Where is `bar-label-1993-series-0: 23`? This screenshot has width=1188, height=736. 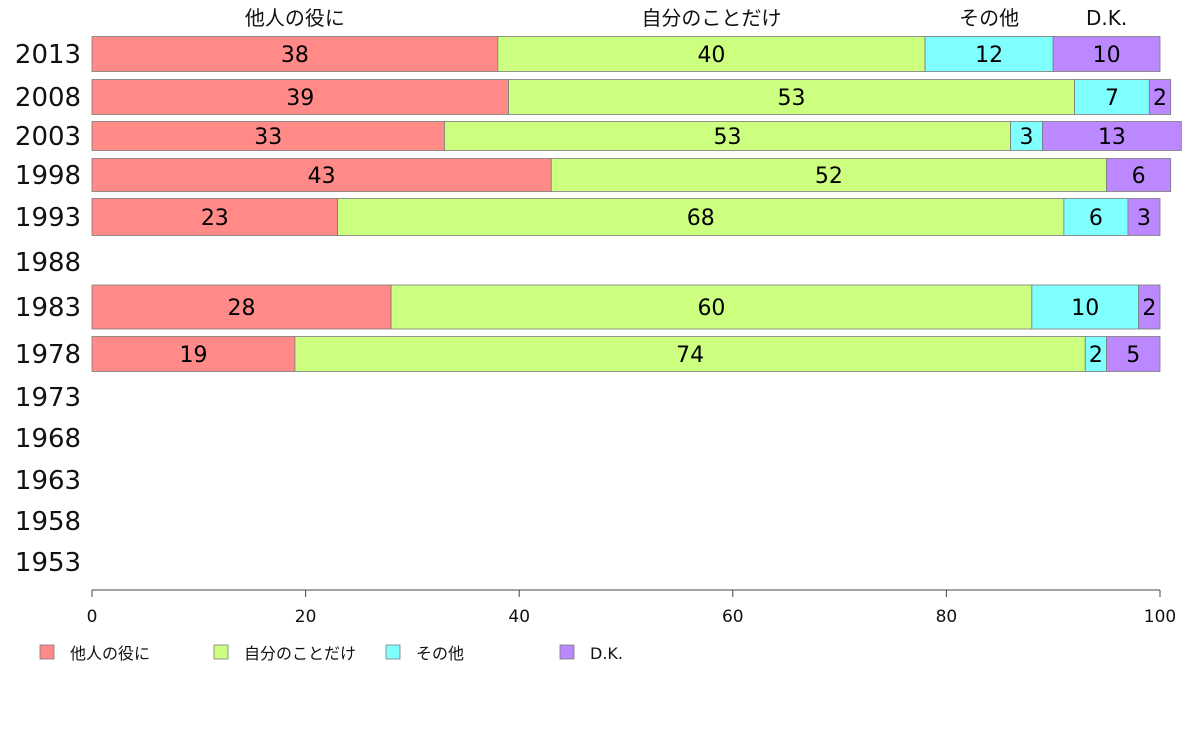
bar-label-1993-series-0: 23 is located at coordinates (215, 218).